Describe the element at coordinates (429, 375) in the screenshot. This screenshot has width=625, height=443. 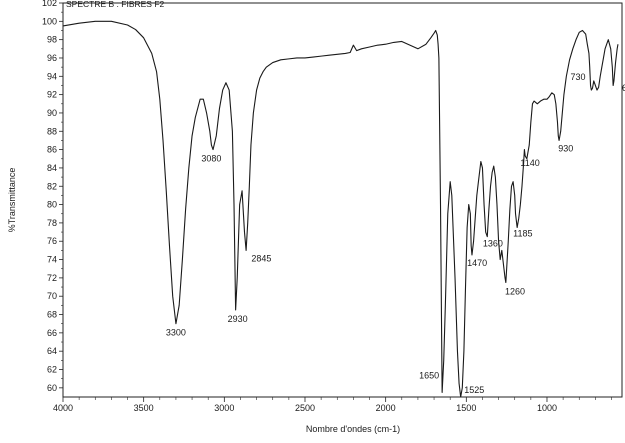
I see `peak-label: 1650` at that location.